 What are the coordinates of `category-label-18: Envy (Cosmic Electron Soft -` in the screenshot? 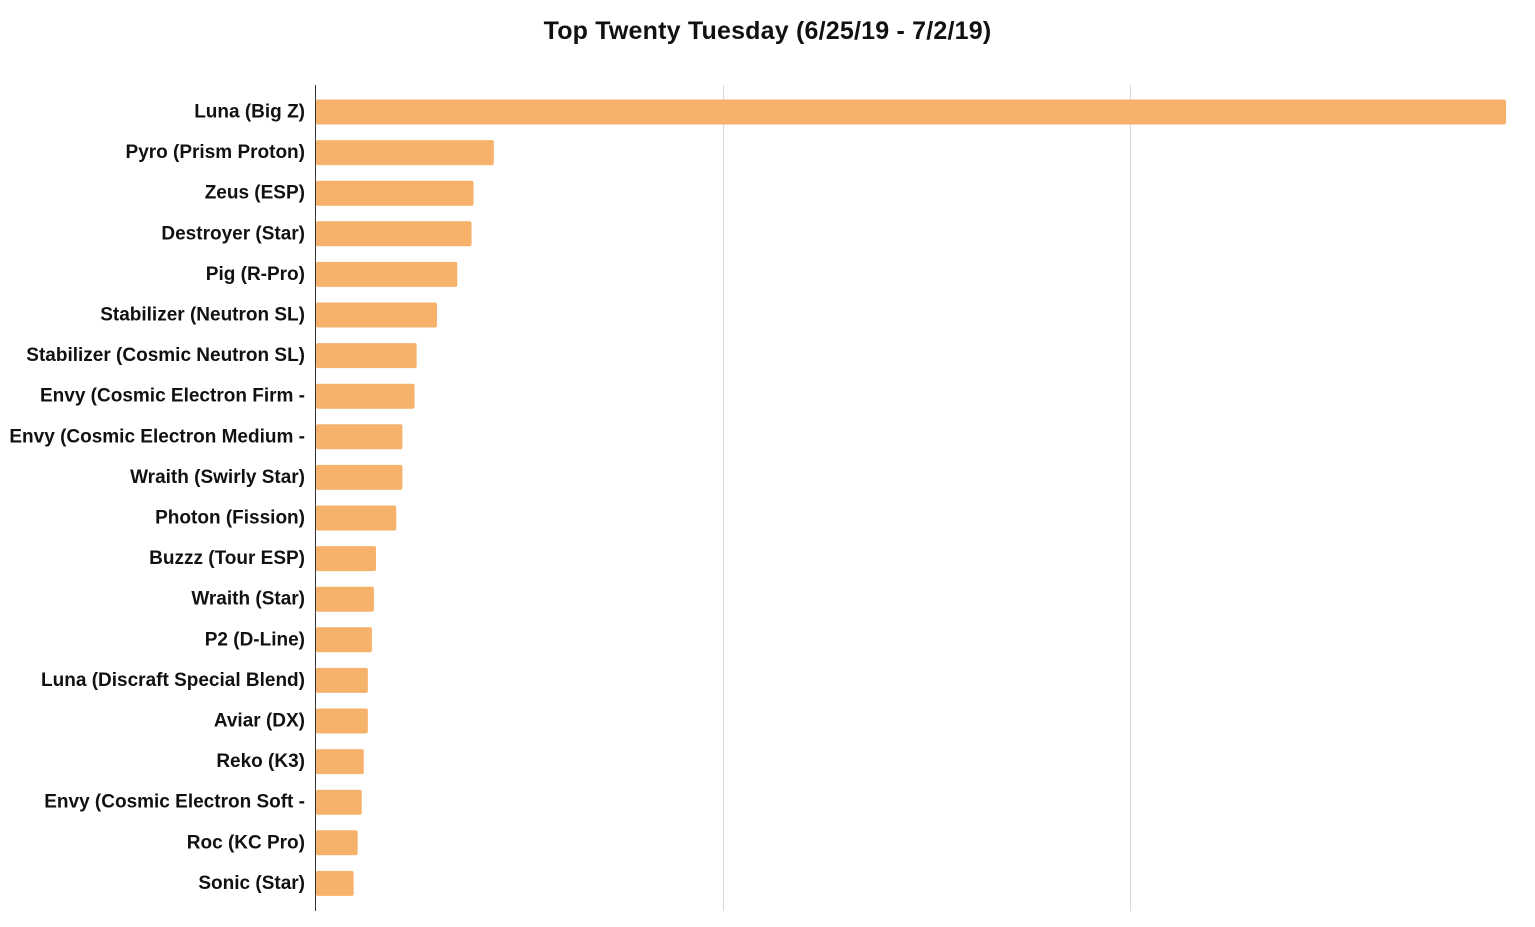 It's located at (174, 802).